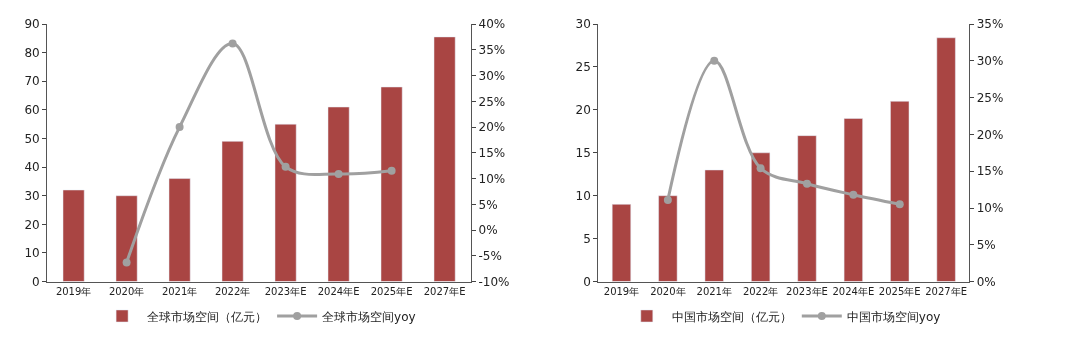  What do you see at coordinates (32, 167) in the screenshot?
I see `y-tick-label: 40` at bounding box center [32, 167].